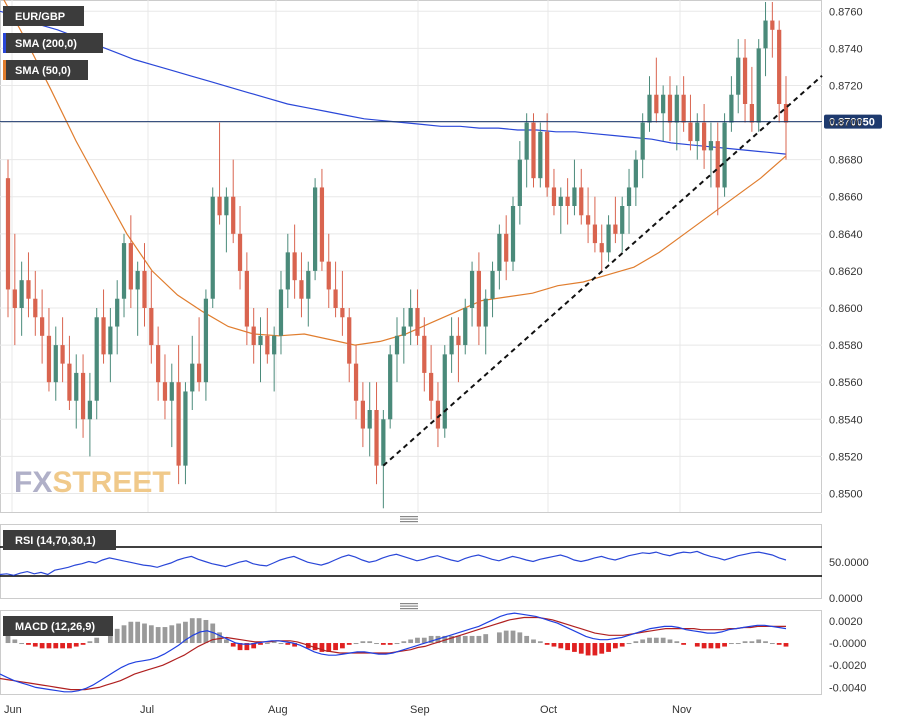 The height and width of the screenshot is (721, 898). What do you see at coordinates (58, 626) in the screenshot?
I see `macd-label: MACD (12,26,9)` at bounding box center [58, 626].